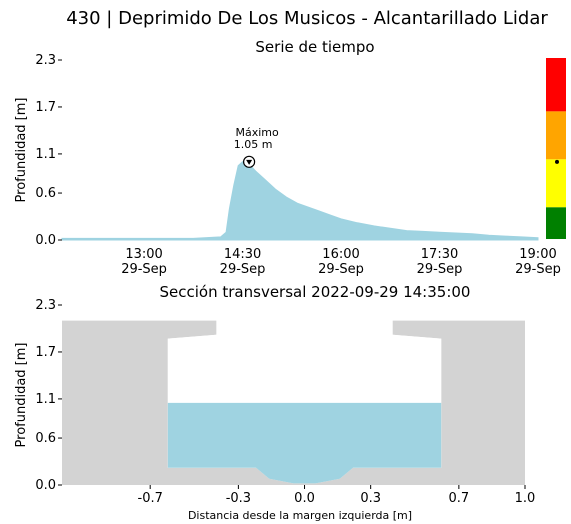 This screenshot has width=571, height=524. Describe the element at coordinates (238, 498) in the screenshot. I see `x-tick-label: -0.3` at that location.